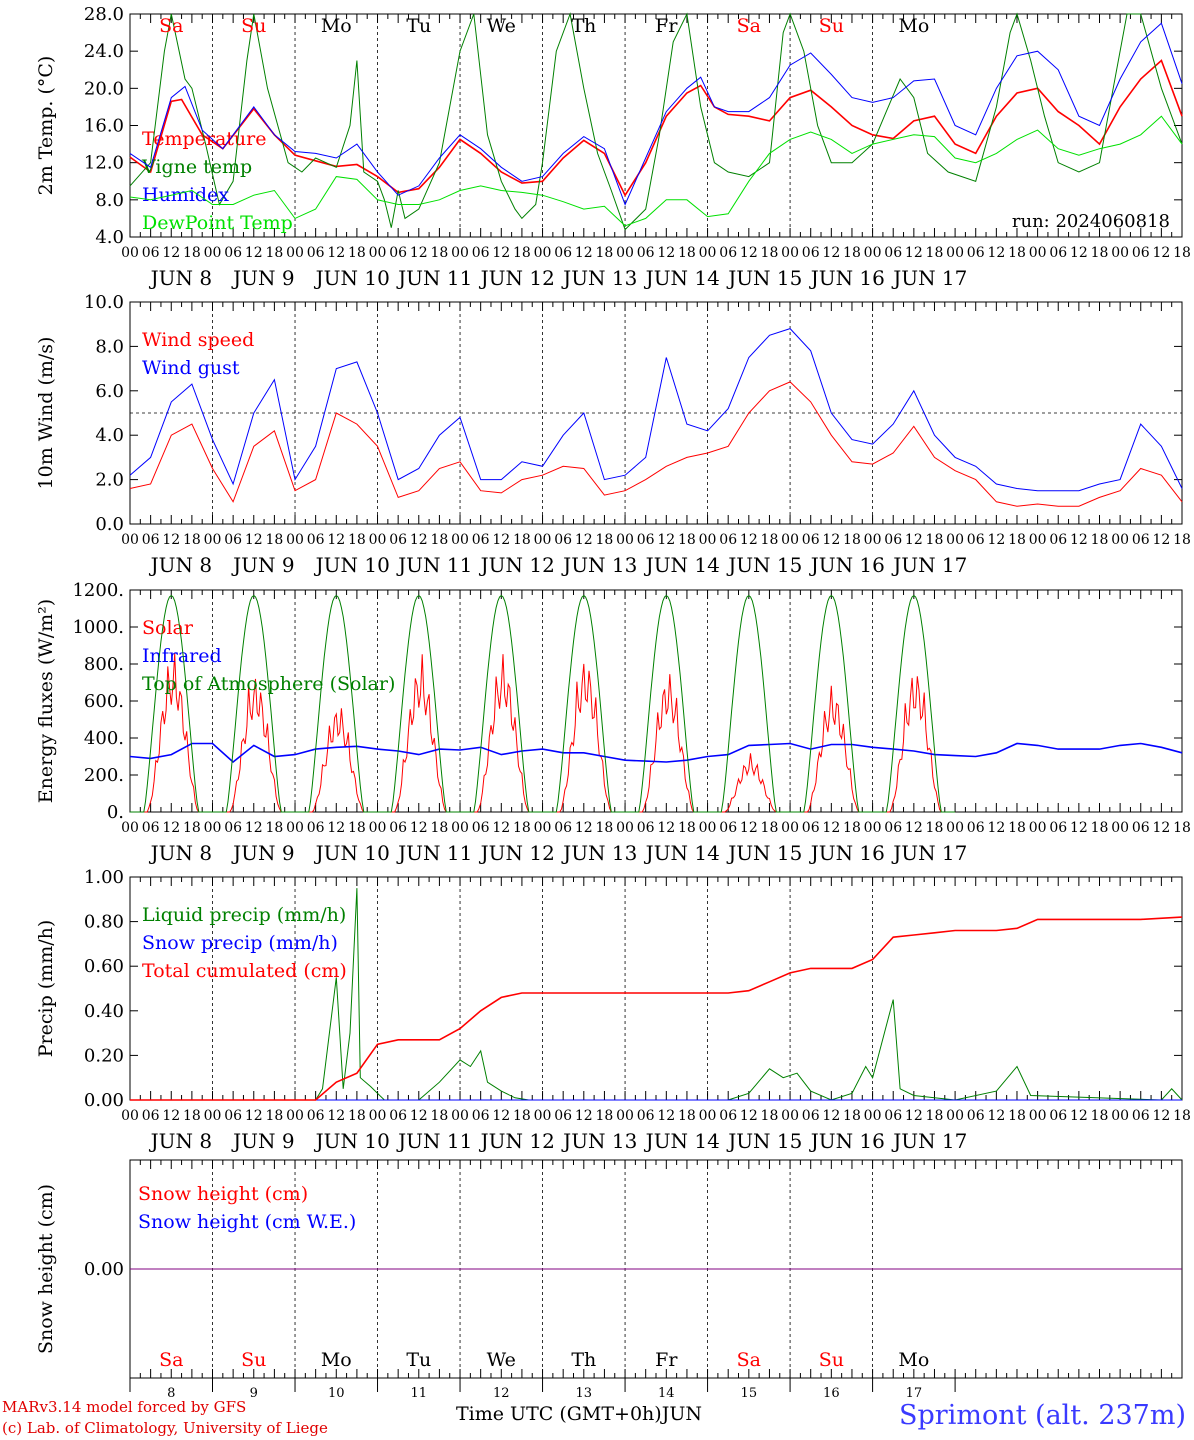  Describe the element at coordinates (656, 753) in the screenshot. I see `series-line-infrared` at that location.